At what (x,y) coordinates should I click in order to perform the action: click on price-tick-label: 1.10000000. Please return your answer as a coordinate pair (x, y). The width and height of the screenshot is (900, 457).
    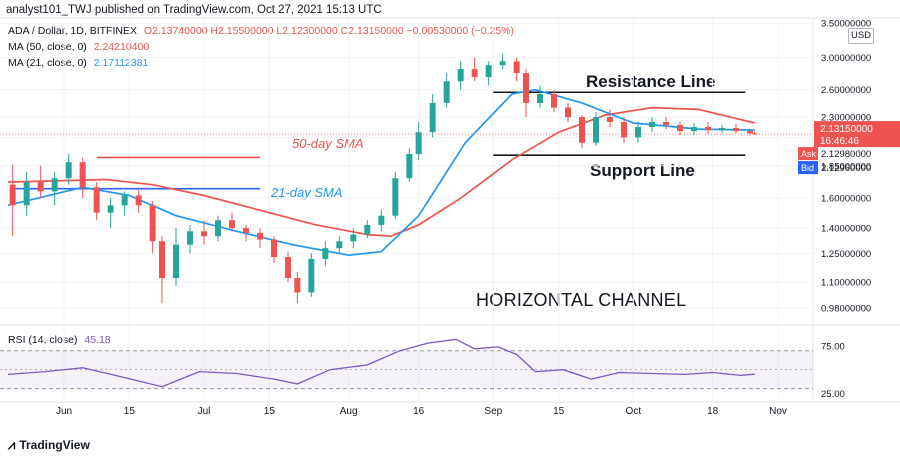
    Looking at the image, I should click on (846, 283).